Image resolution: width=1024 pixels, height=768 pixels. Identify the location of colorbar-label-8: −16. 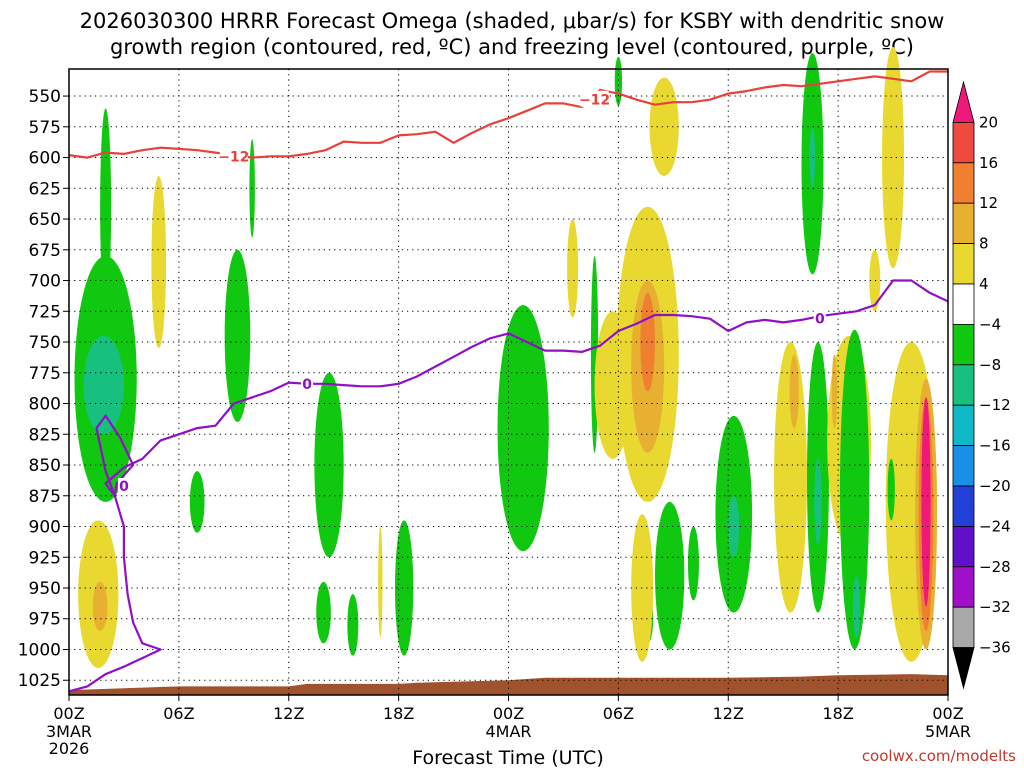
(995, 446).